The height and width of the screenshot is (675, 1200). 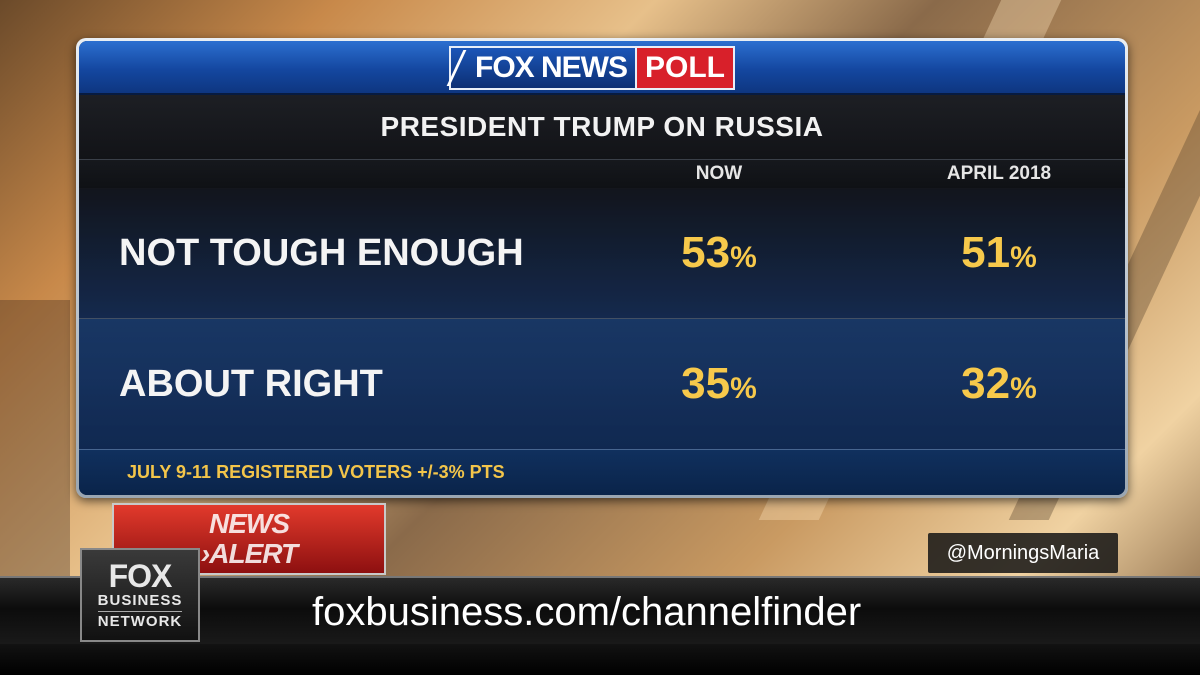 What do you see at coordinates (249, 553) in the screenshot?
I see `news-alert-line2: ›ALERT` at bounding box center [249, 553].